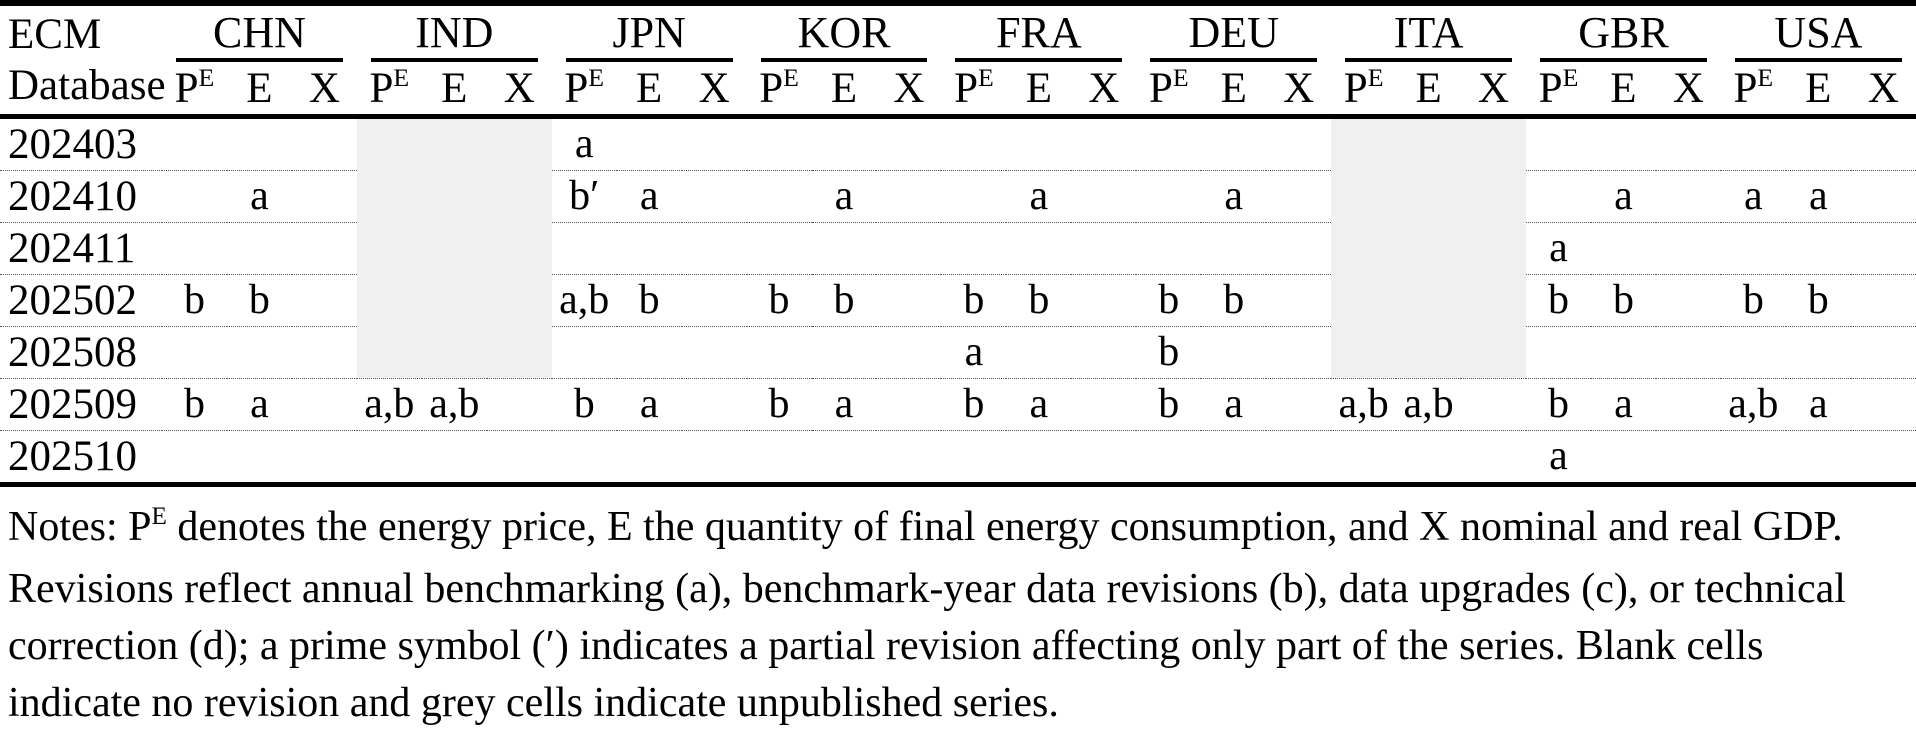 This screenshot has width=1916, height=747. What do you see at coordinates (844, 196) in the screenshot?
I see `cell-202410-kor-e: a` at bounding box center [844, 196].